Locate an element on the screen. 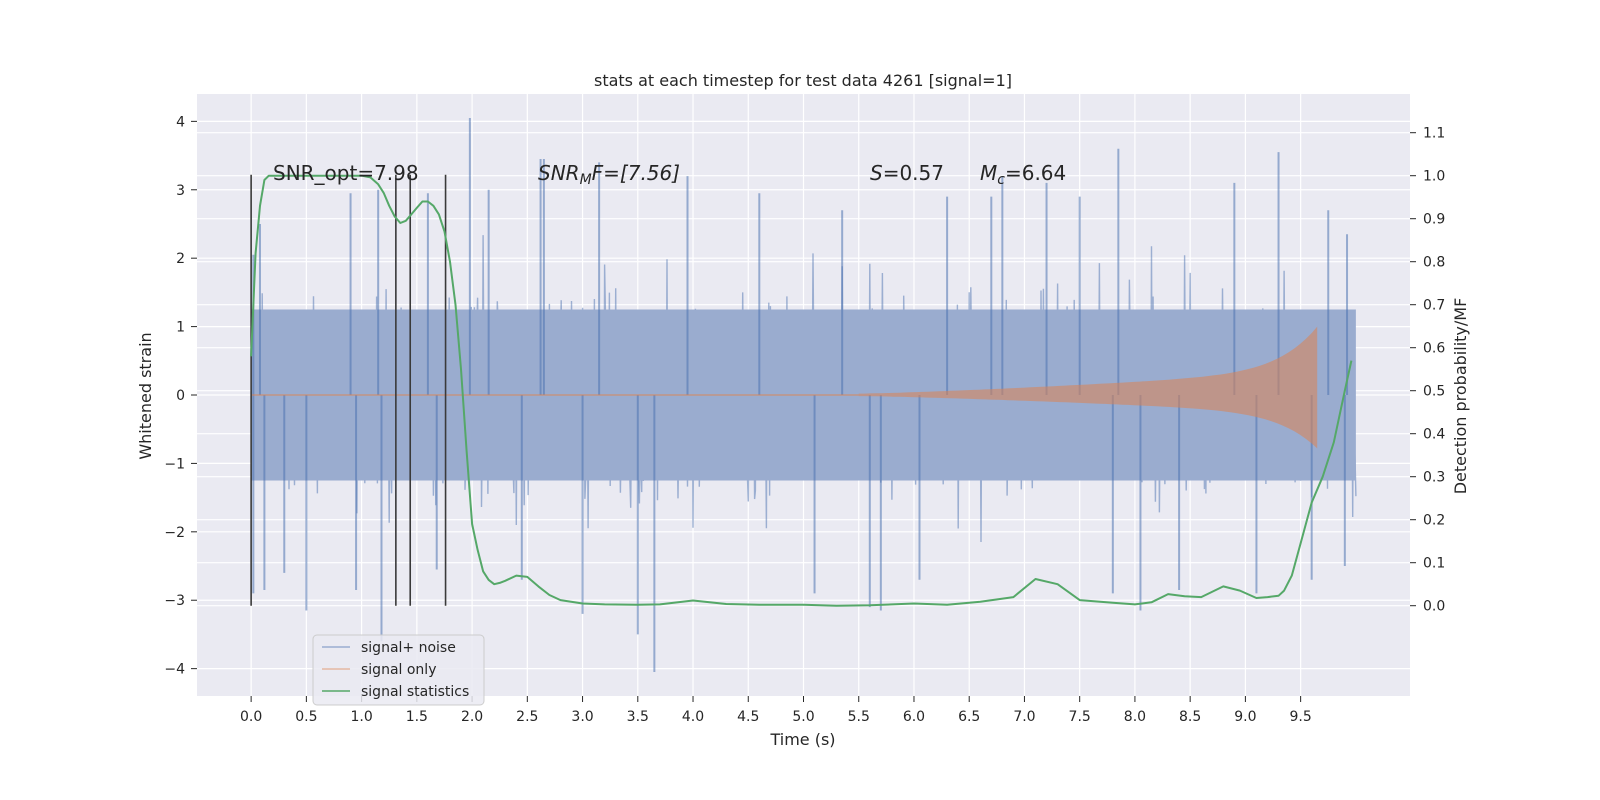 The width and height of the screenshot is (1600, 800). y-right-tick-label: 1.0 is located at coordinates (1434, 177).